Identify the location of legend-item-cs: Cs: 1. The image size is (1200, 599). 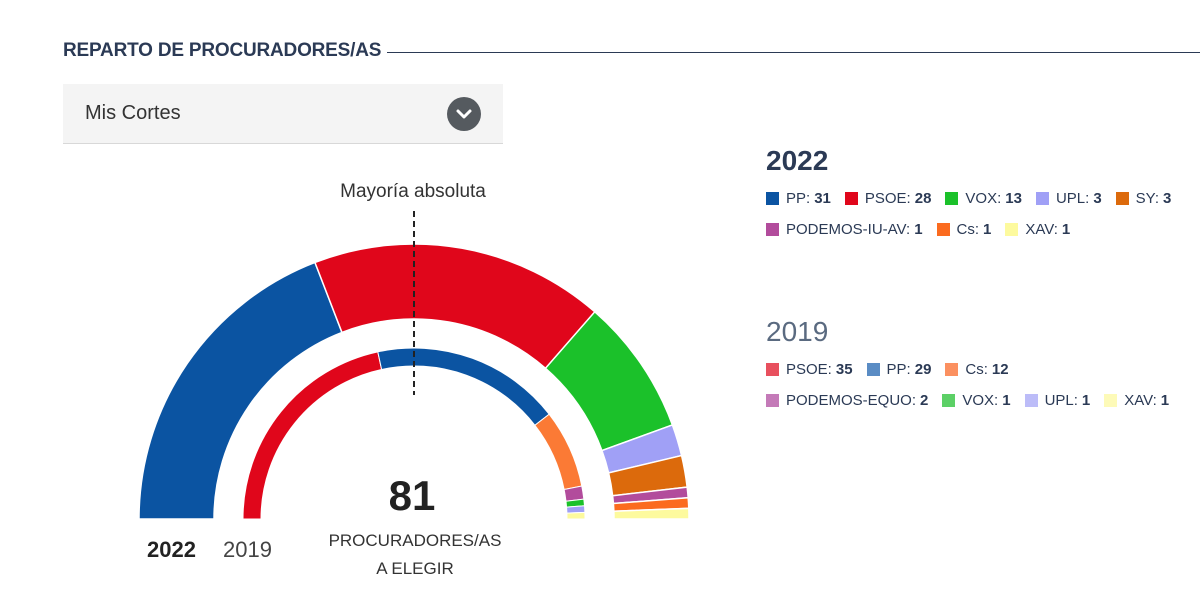
(964, 229).